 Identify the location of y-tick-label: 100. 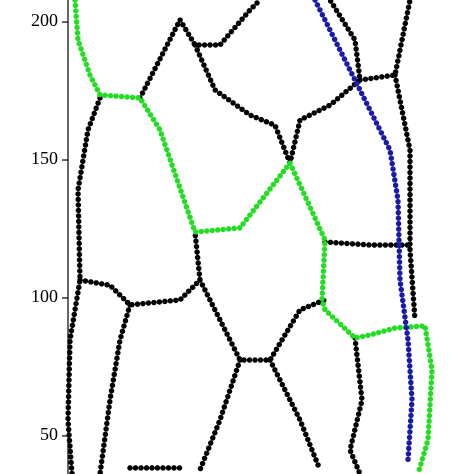
(44, 296).